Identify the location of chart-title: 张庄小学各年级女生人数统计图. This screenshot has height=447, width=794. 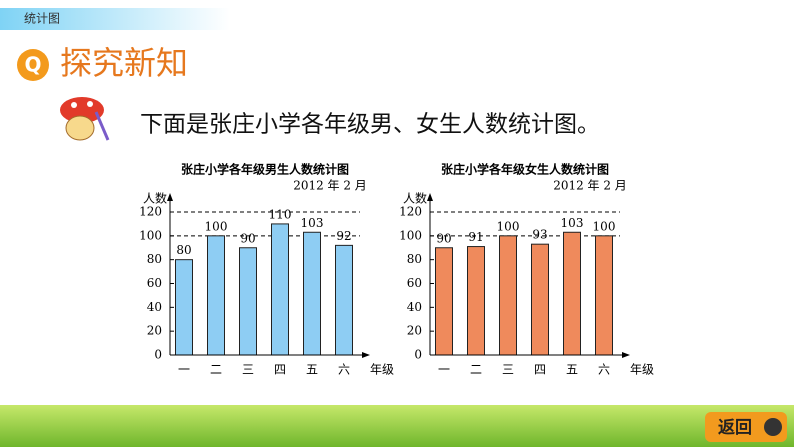
(525, 169).